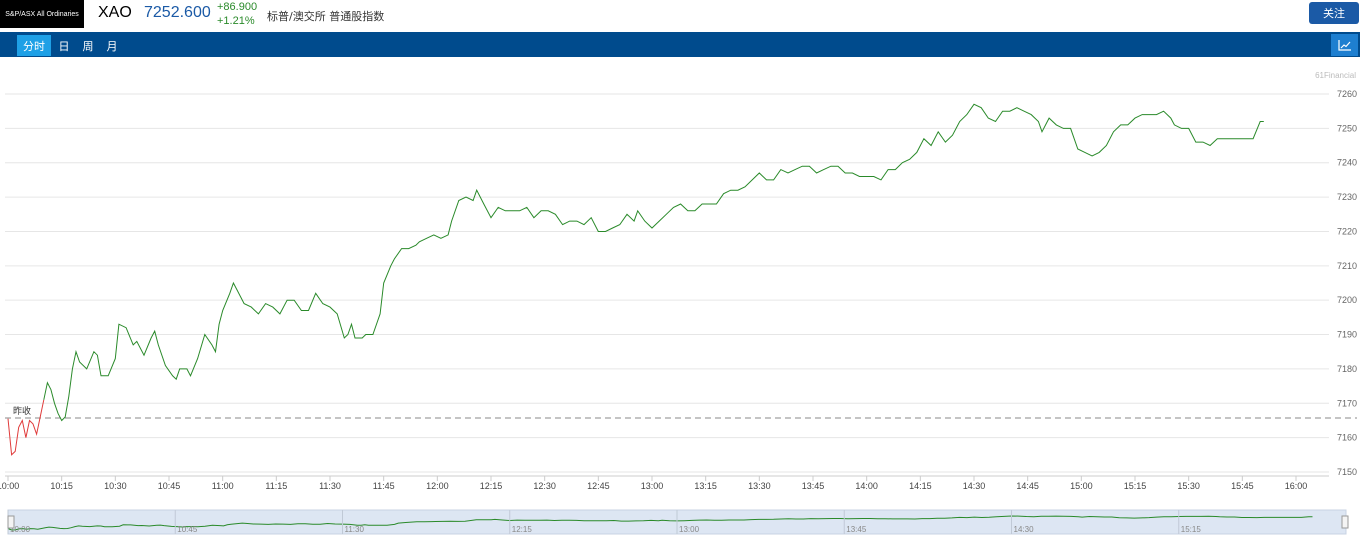 This screenshot has height=542, width=1360. Describe the element at coordinates (1347, 128) in the screenshot. I see `y-tick-label: 7250` at that location.